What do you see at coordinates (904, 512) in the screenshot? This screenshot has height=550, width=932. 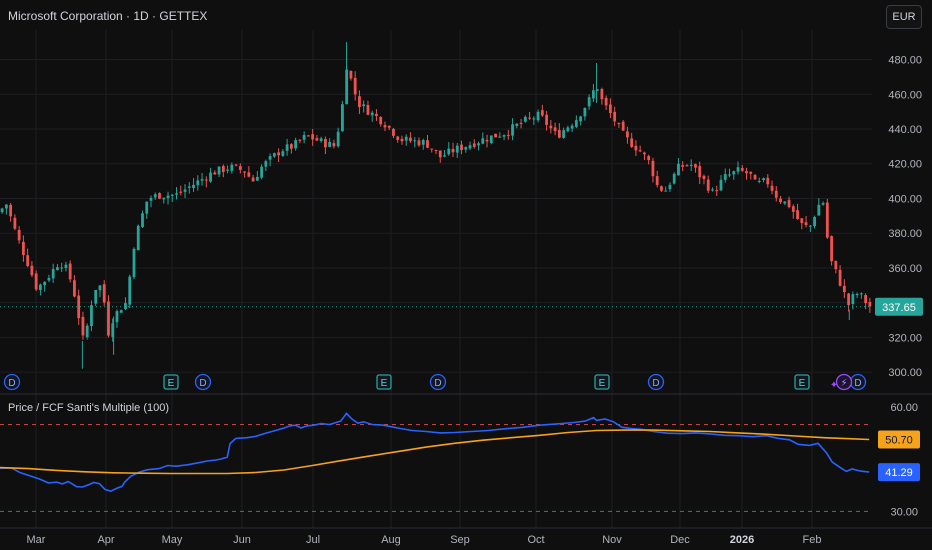 I see `indicator-axis-tick: 30.00` at bounding box center [904, 512].